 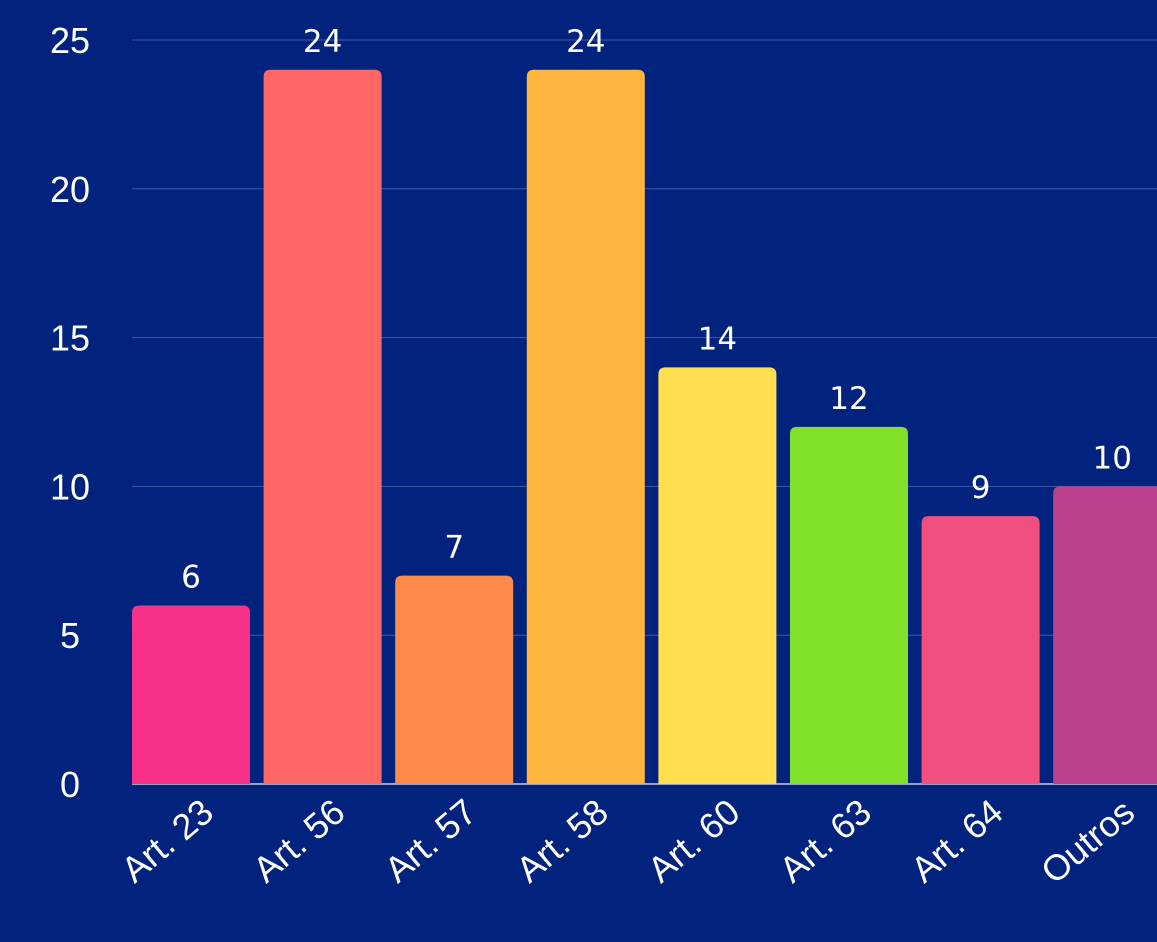 What do you see at coordinates (694, 841) in the screenshot?
I see `x-tick-label: Art. 60` at bounding box center [694, 841].